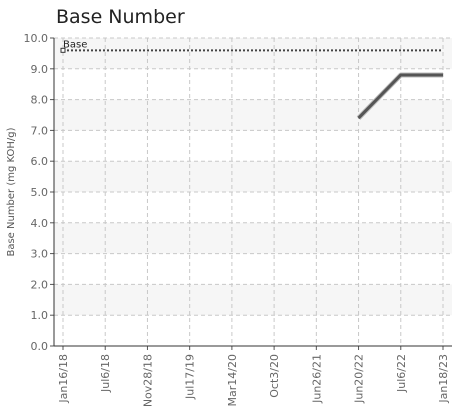 The image size is (466, 411). Describe the element at coordinates (40, 284) in the screenshot. I see `y-tick-label: 2.0` at that location.